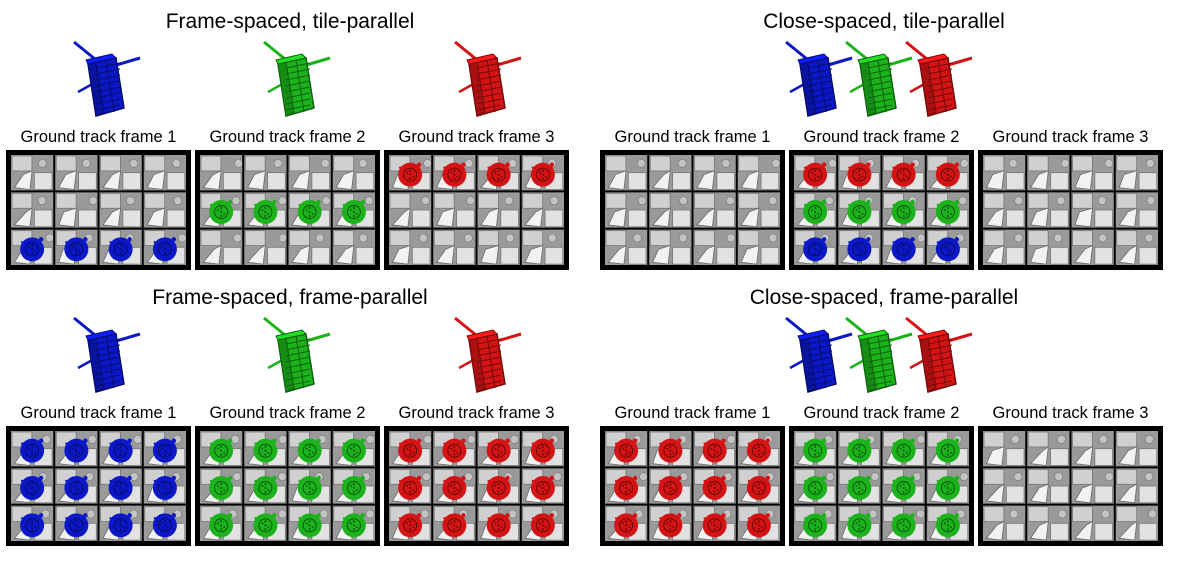 This screenshot has width=1177, height=563. Describe the element at coordinates (884, 21) in the screenshot. I see `panel-title: Close-spaced, tile-parallel` at that location.